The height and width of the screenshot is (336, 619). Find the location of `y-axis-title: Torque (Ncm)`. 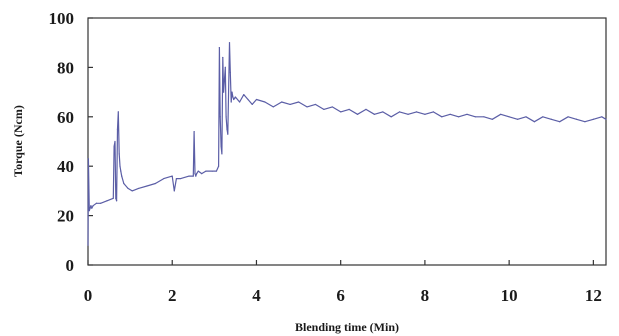

y-axis-title: Torque (Ncm) is located at coordinates (18, 141).